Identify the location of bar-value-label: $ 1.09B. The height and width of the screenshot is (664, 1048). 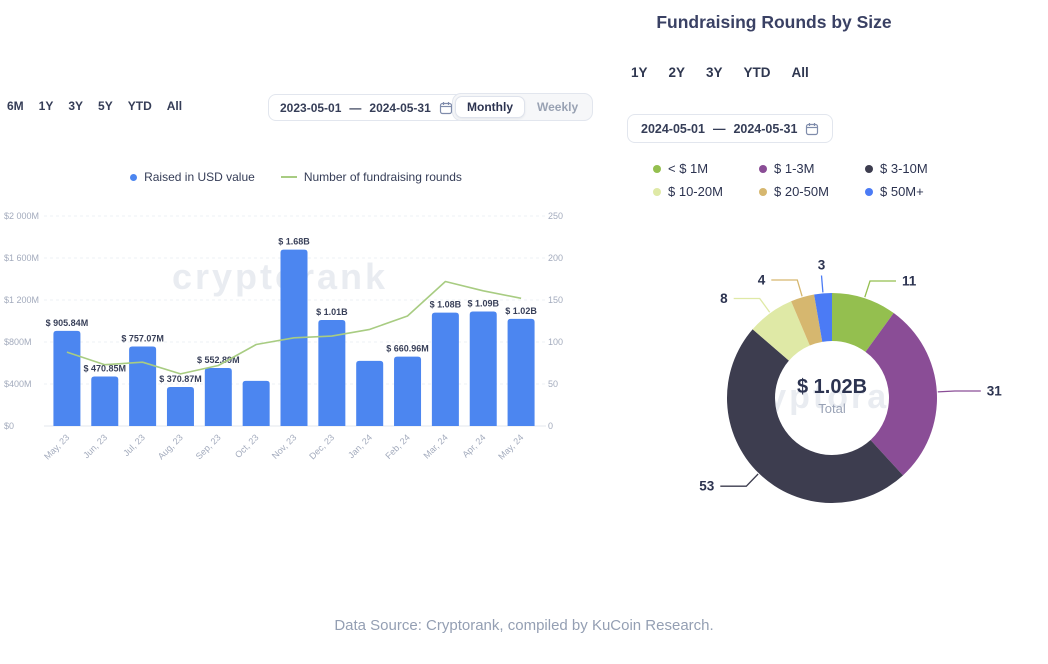
(483, 304).